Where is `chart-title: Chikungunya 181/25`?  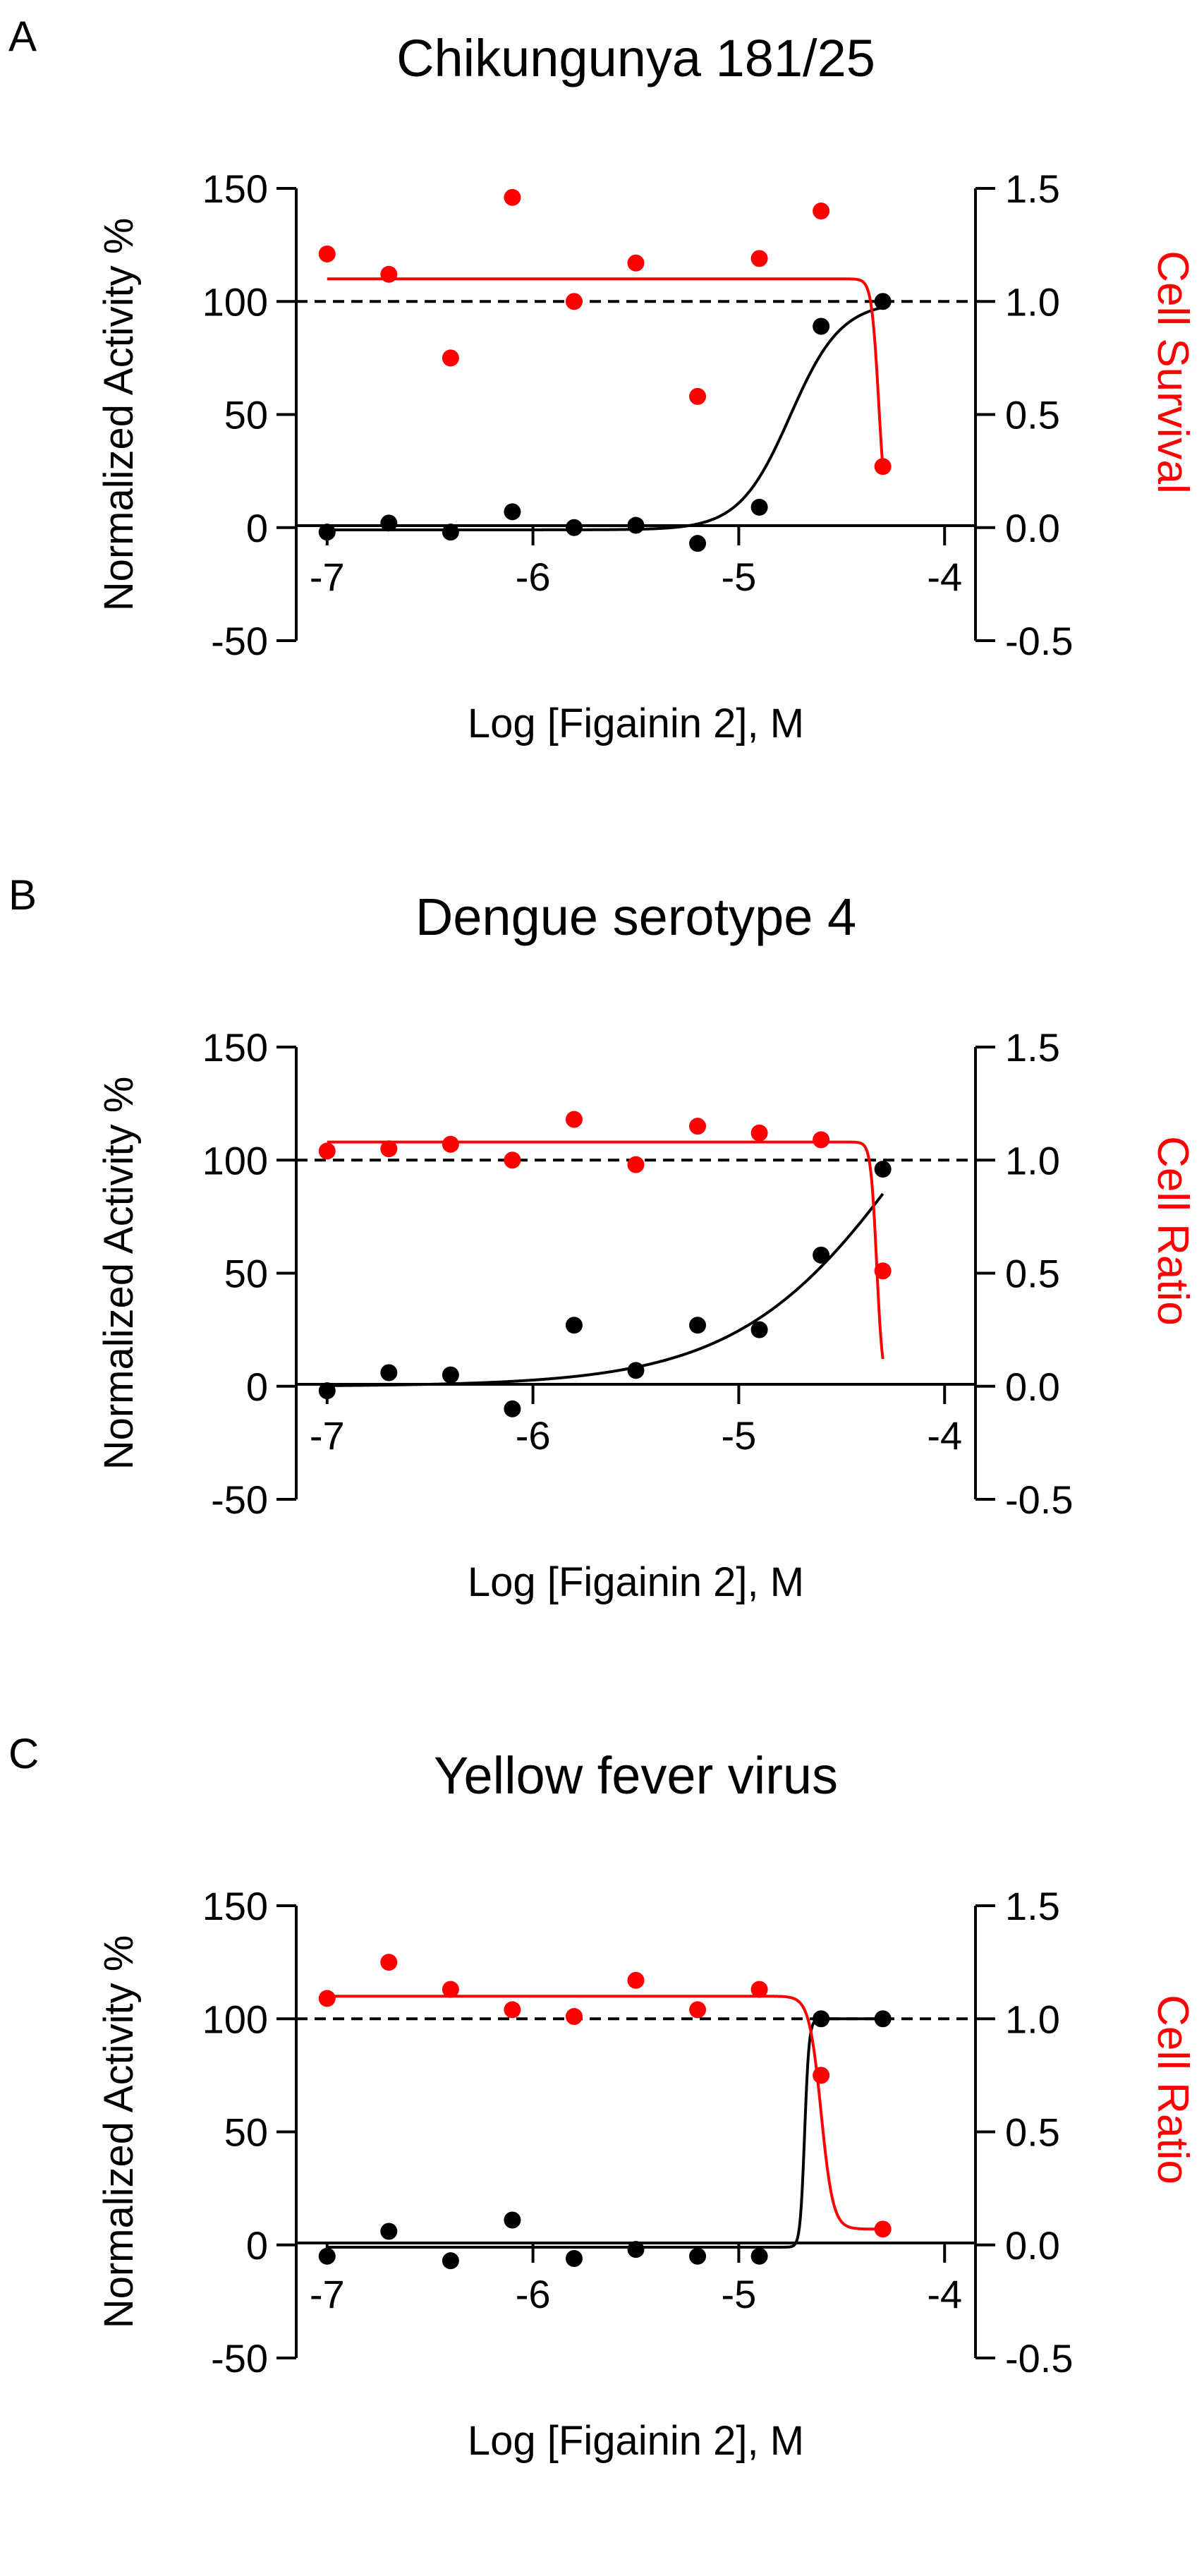
chart-title: Chikungunya 181/25 is located at coordinates (635, 58).